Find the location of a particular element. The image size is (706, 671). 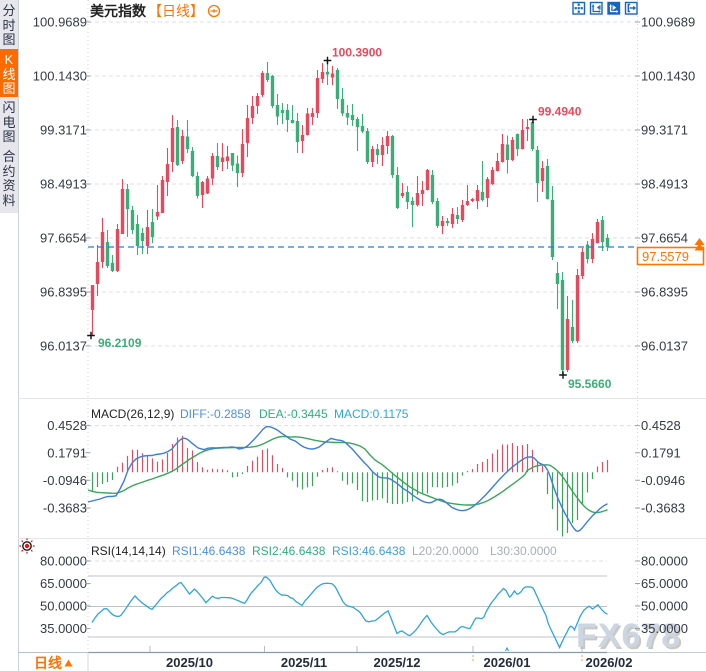

svg-text: RSI3:46.6438 is located at coordinates (369, 551).